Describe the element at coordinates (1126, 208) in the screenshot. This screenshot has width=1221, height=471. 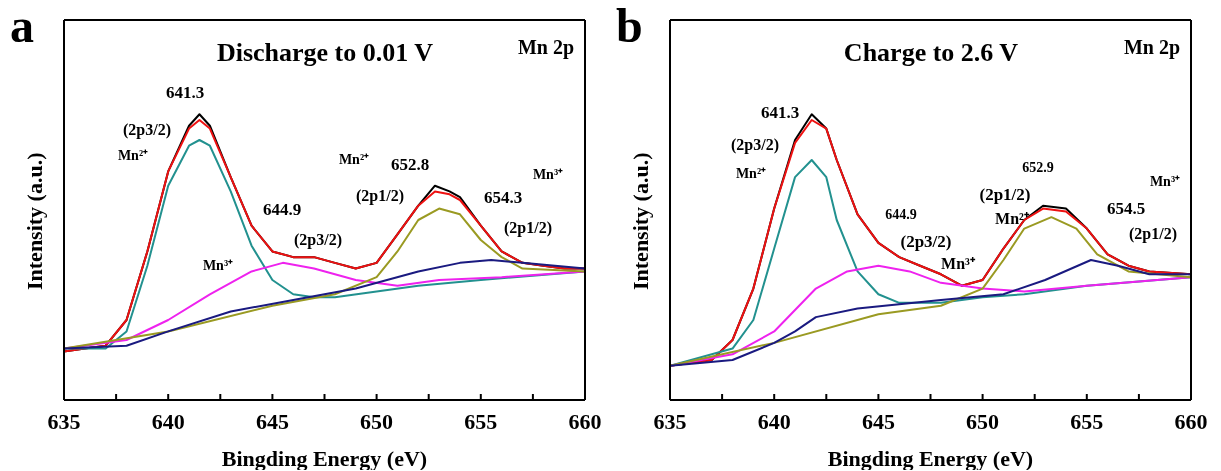
I see `annotation: 654.5` at that location.